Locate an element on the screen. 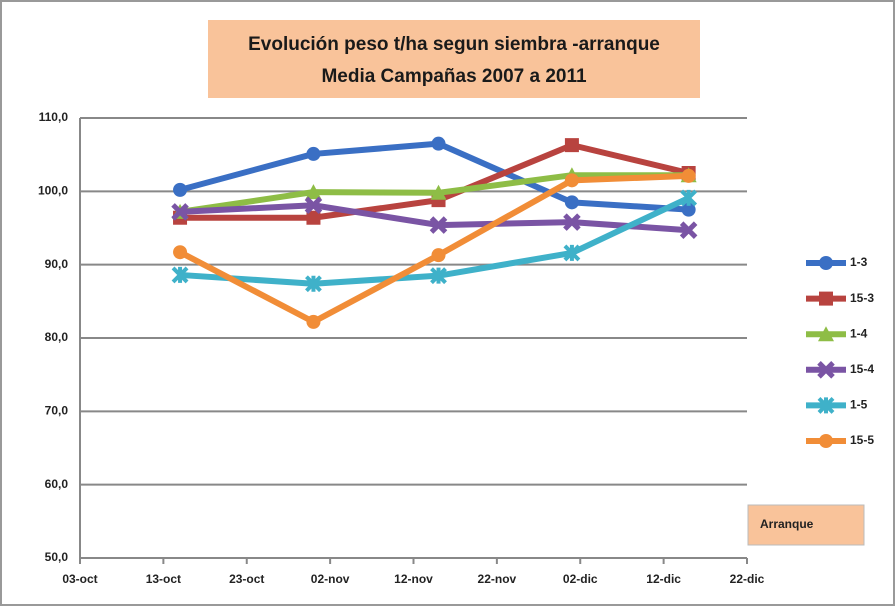 This screenshot has height=613, width=896. y-tick-label: 90,0 is located at coordinates (57, 264).